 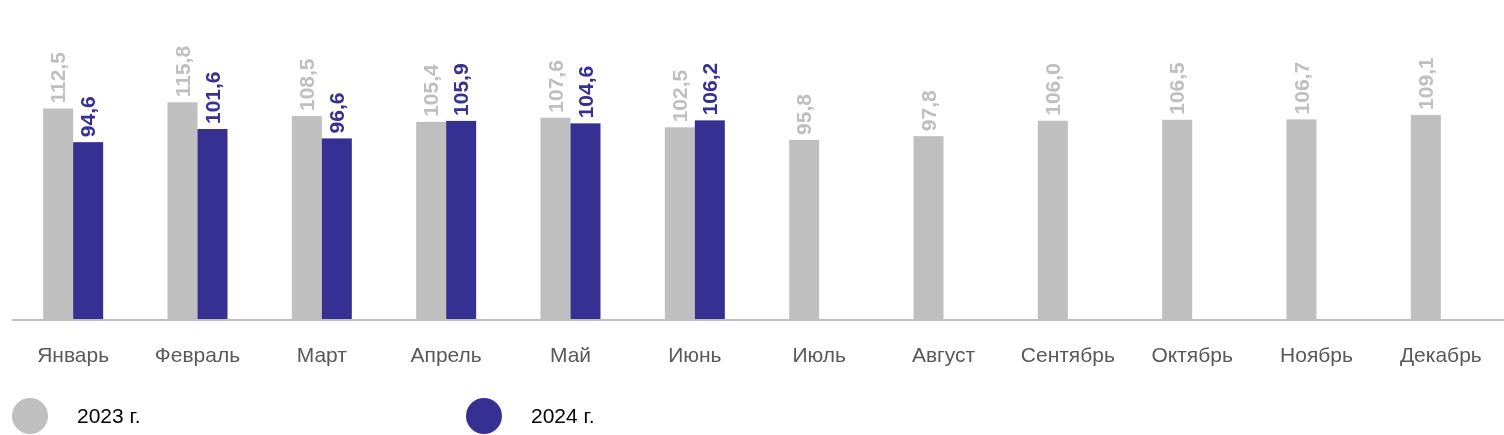 What do you see at coordinates (555, 86) in the screenshot?
I see `data-label: 107,6` at bounding box center [555, 86].